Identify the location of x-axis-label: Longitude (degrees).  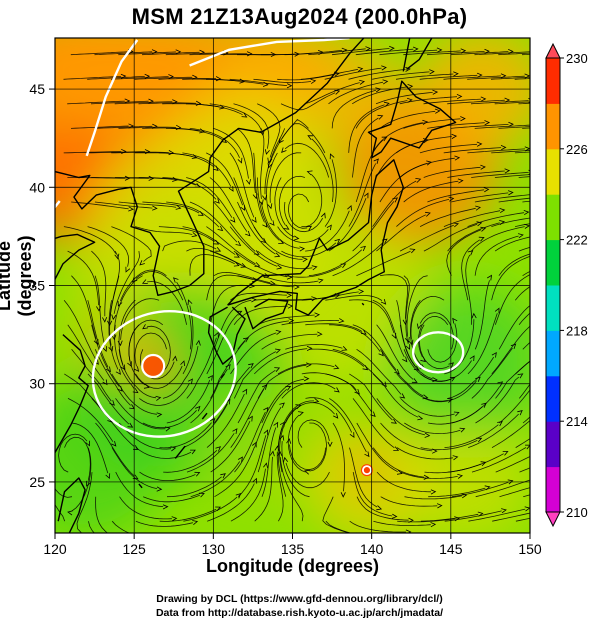
(292, 566).